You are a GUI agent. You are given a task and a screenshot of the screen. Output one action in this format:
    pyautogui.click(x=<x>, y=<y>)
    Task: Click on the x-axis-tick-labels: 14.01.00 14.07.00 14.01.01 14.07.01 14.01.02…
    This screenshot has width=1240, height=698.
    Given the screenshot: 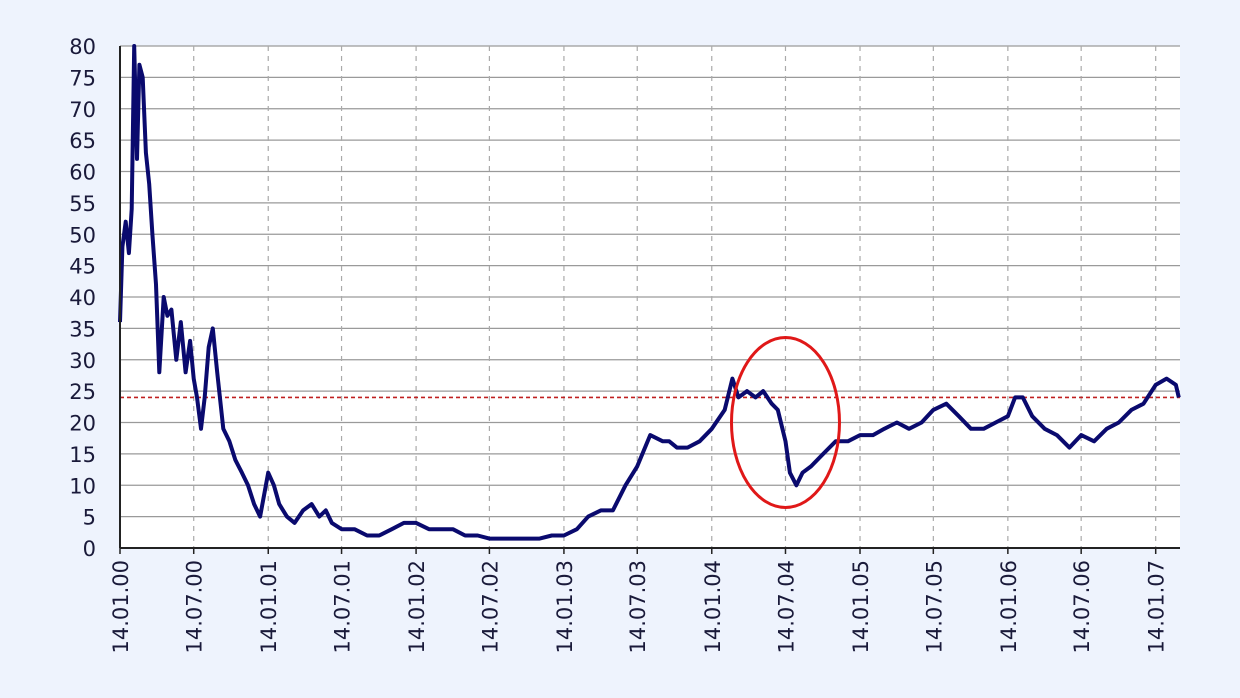 What is the action you would take?
    pyautogui.click(x=639, y=607)
    